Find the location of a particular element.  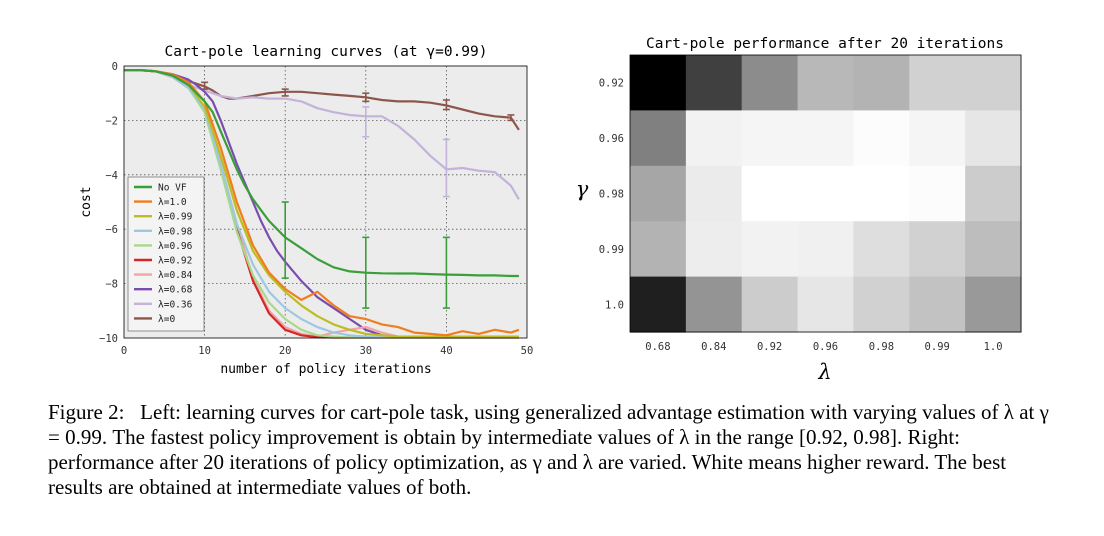

y-tick-label: −6 is located at coordinates (111, 230).